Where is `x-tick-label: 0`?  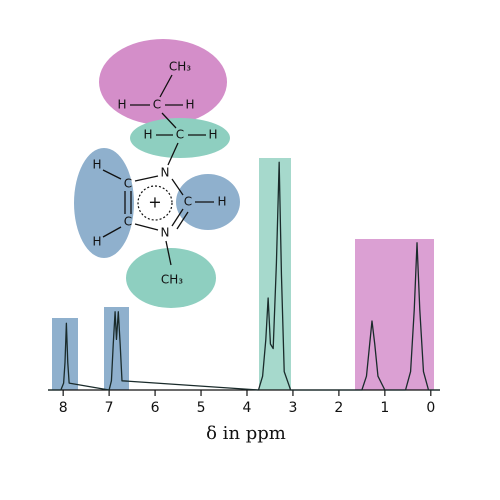
x-tick-label: 0 is located at coordinates (430, 408).